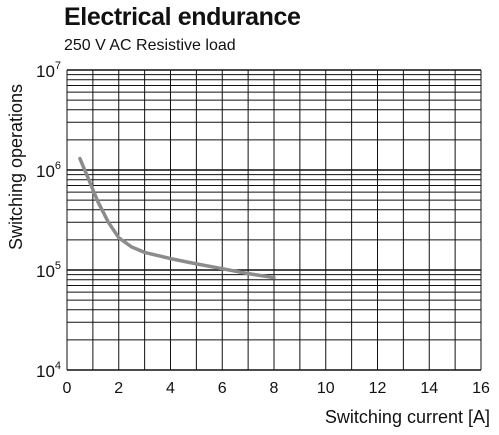 This screenshot has width=499, height=435. What do you see at coordinates (150, 45) in the screenshot?
I see `chart-subtitle: 250 V AC Resistive load` at bounding box center [150, 45].